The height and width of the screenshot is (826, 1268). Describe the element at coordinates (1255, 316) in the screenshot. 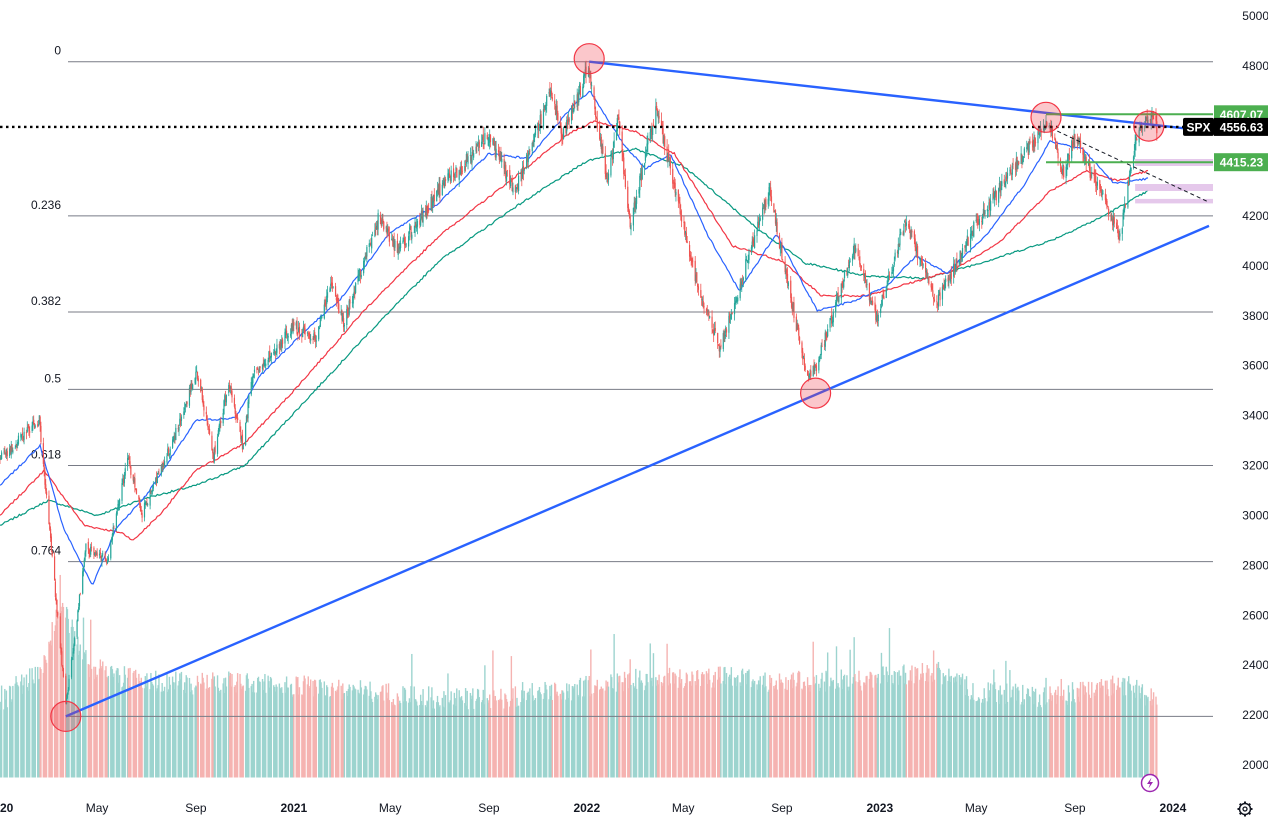

I see `y-tick-label: 3800.00` at that location.